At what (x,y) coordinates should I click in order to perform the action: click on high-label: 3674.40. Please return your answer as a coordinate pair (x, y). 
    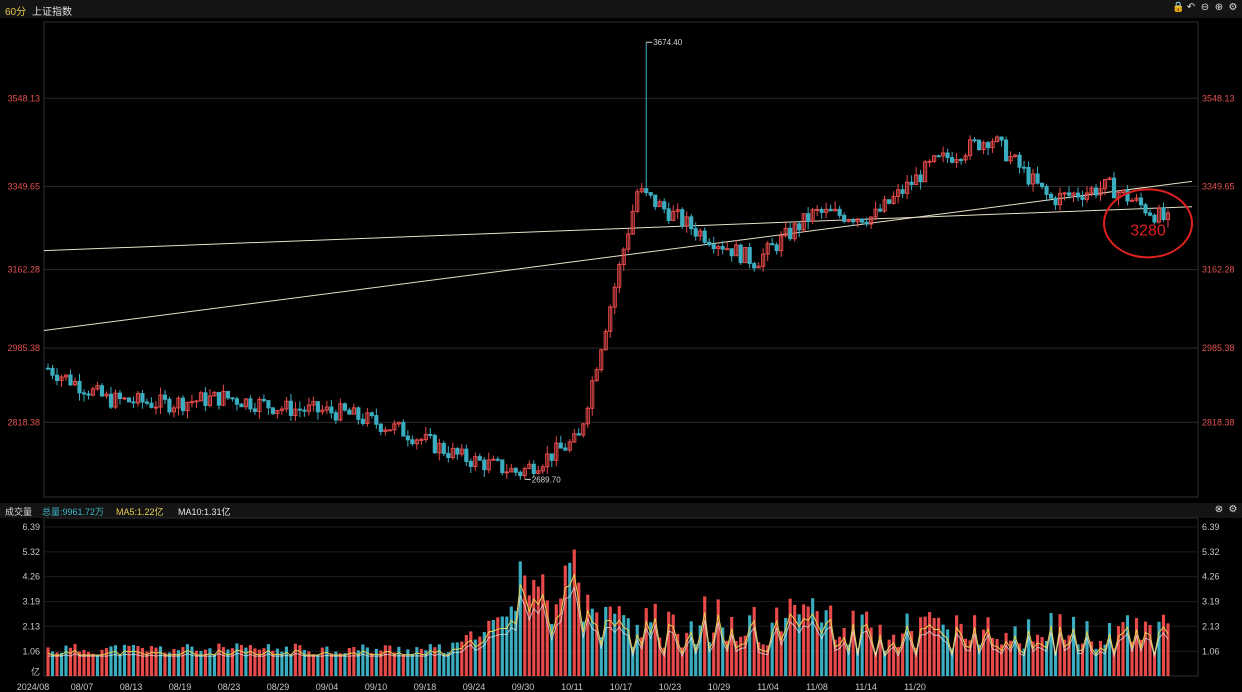
    Looking at the image, I should click on (667, 42).